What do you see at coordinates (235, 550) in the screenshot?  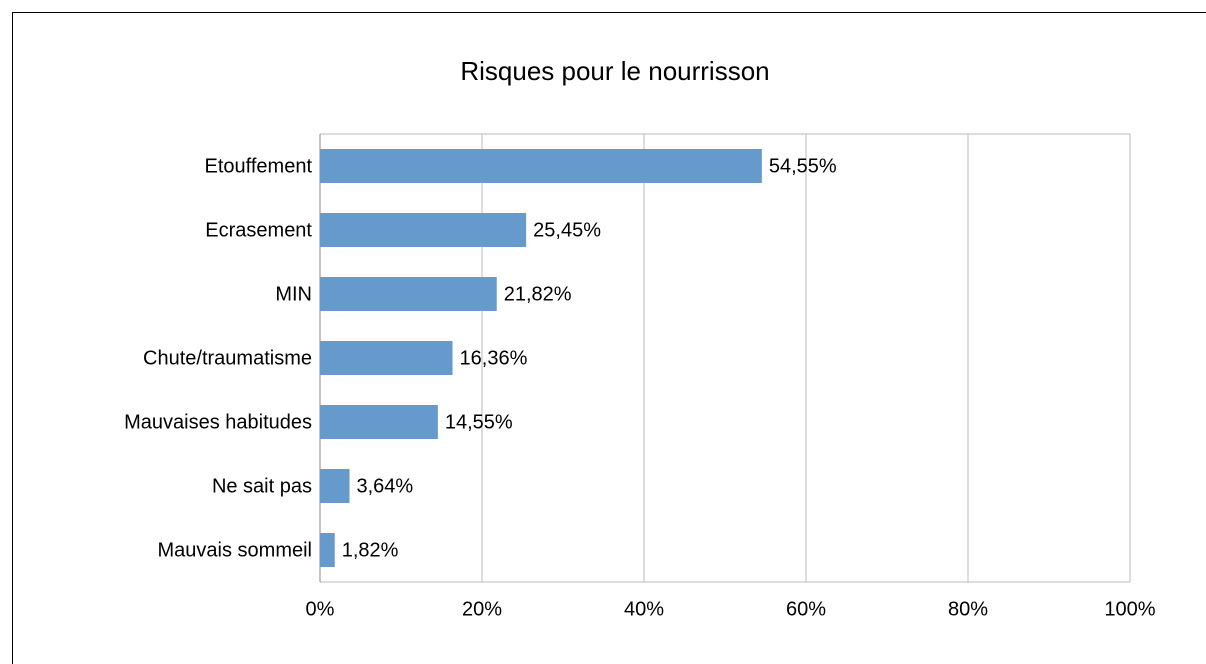 I see `y-tick-label: Mauvais sommeil` at bounding box center [235, 550].